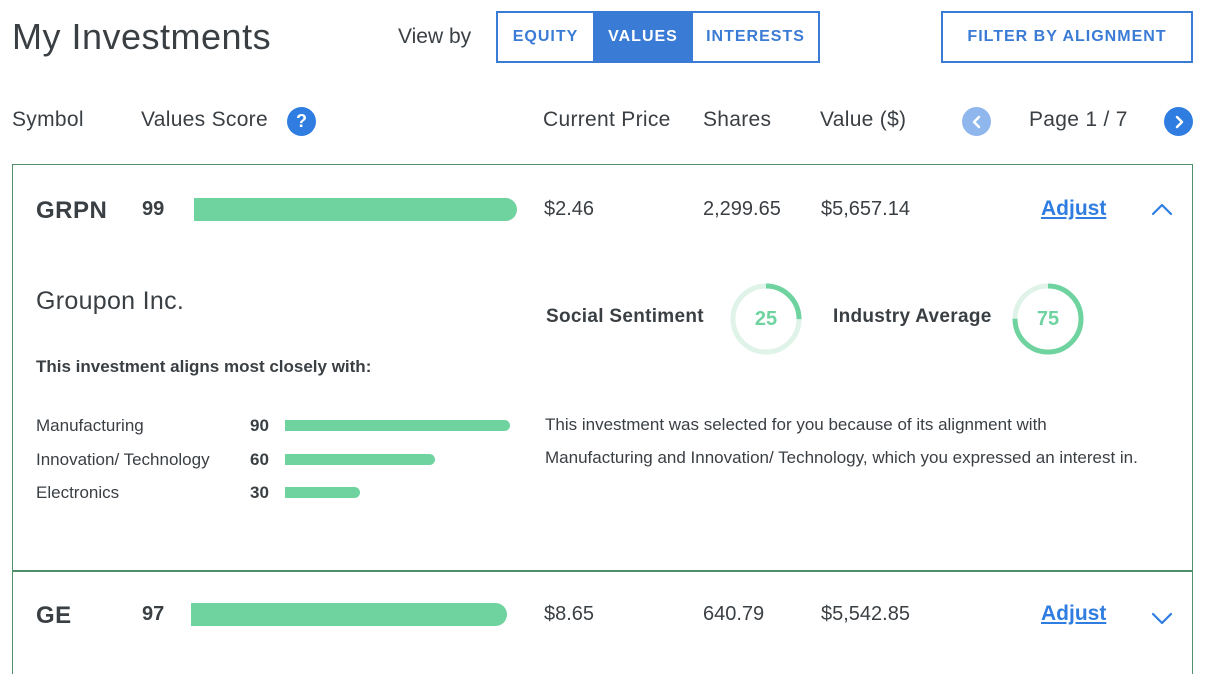 This screenshot has height=674, width=1208. I want to click on collapse-button, so click(1162, 209).